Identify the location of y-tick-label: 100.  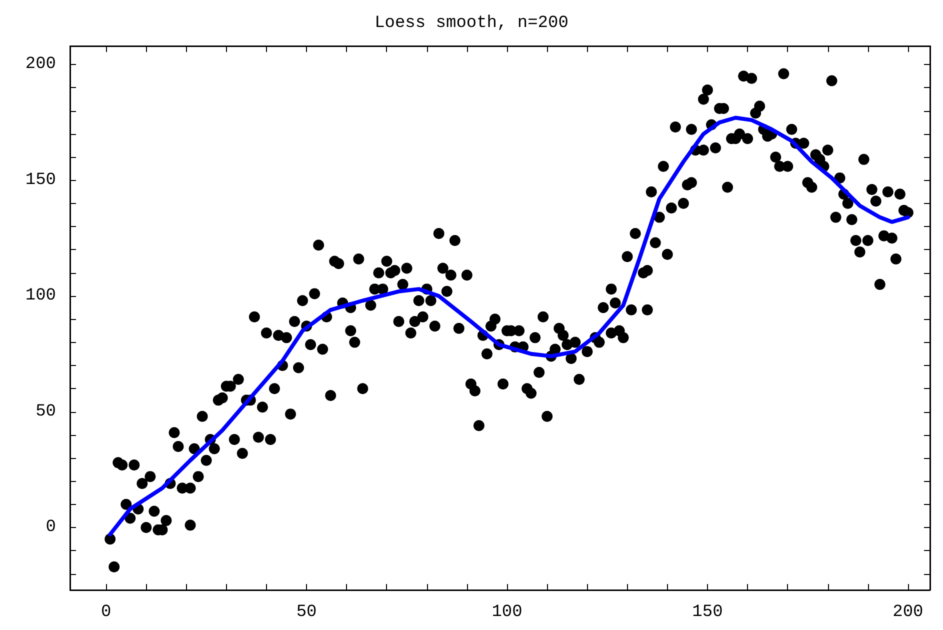
(40, 296).